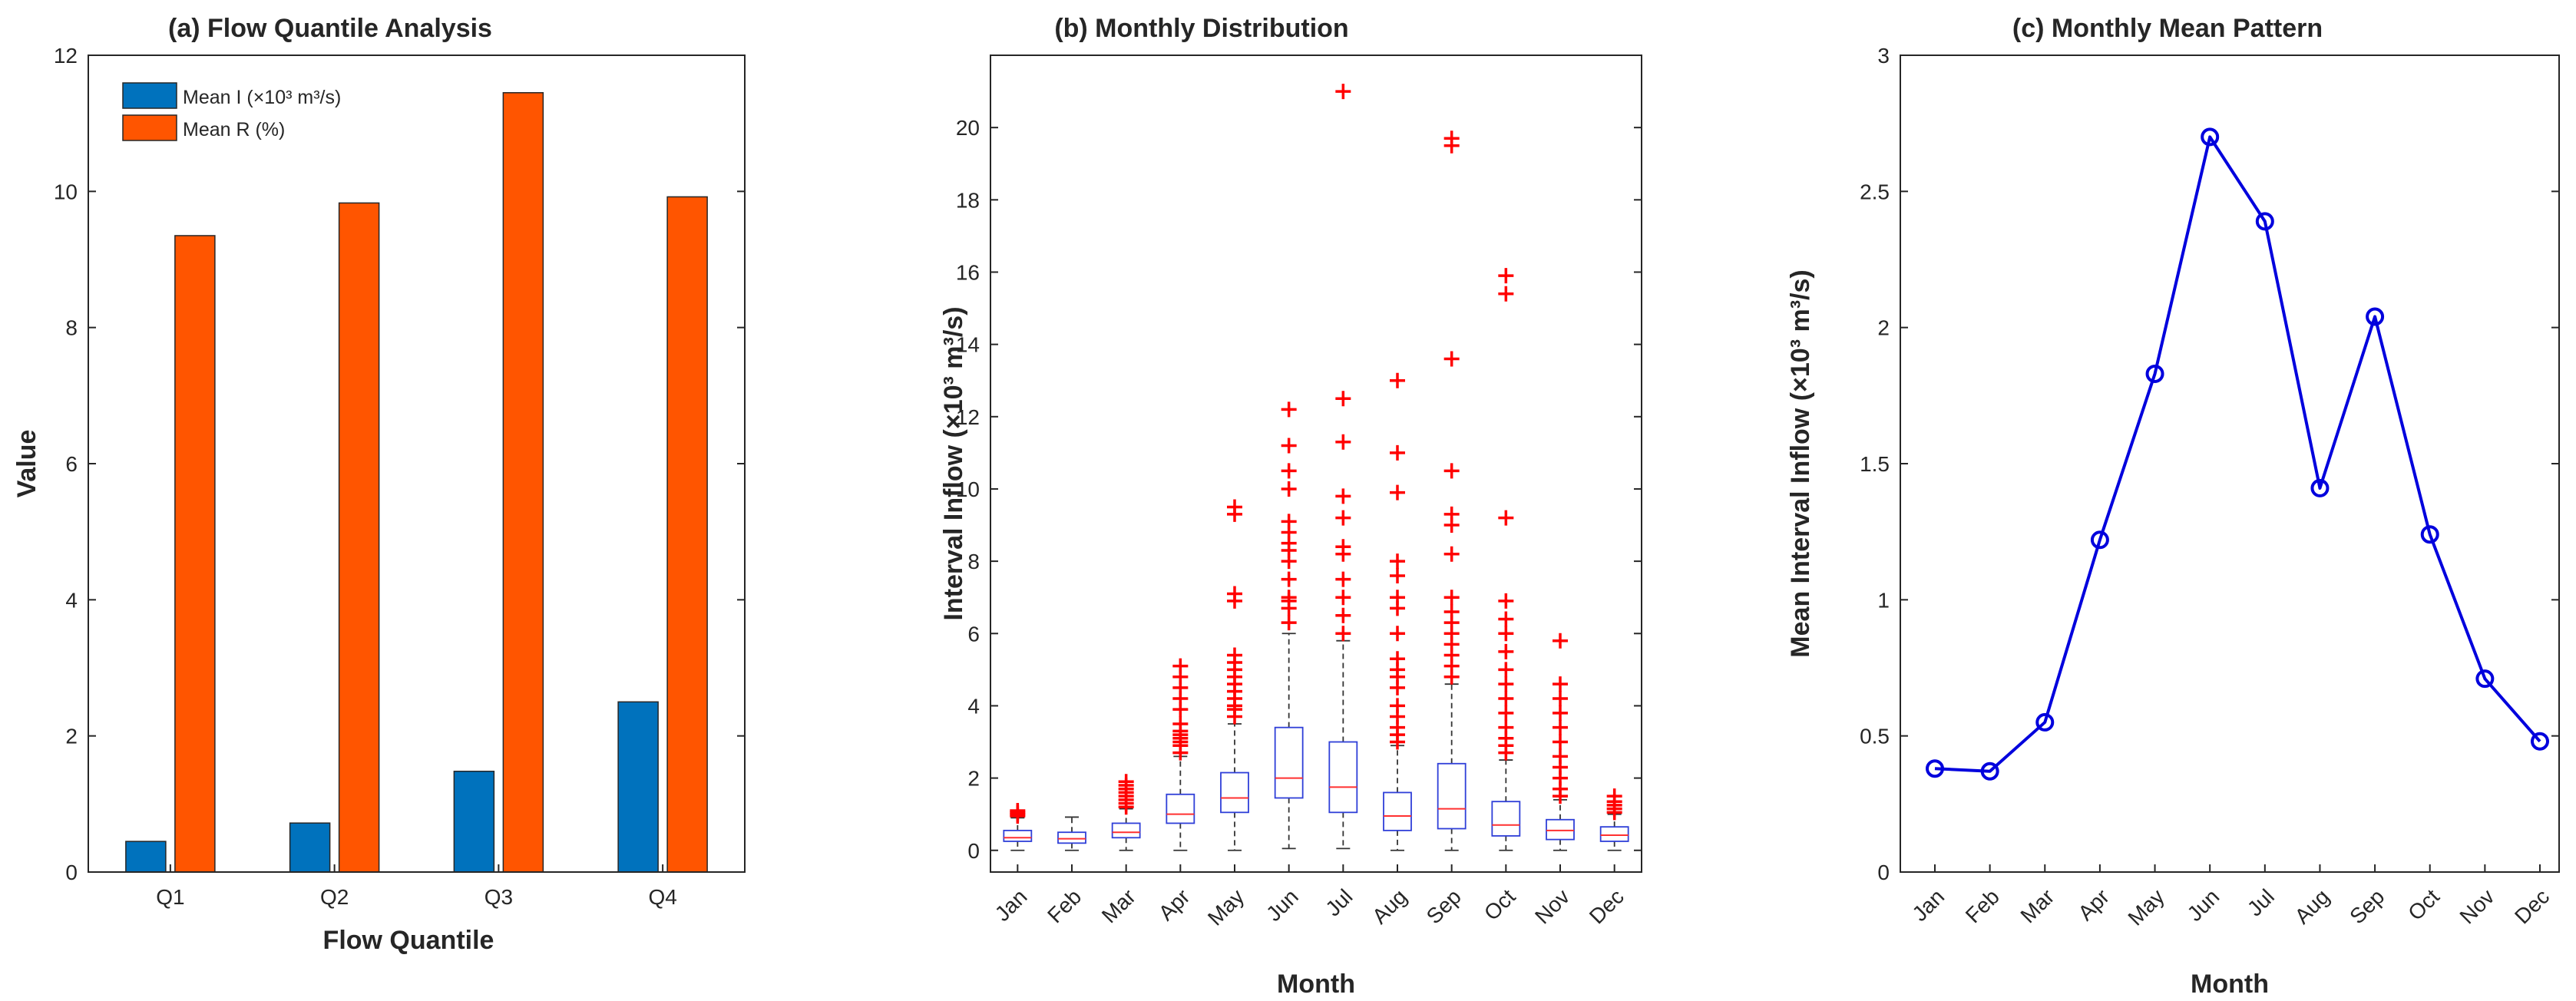 The width and height of the screenshot is (2576, 1001). What do you see at coordinates (234, 129) in the screenshot?
I see `legend-label-mean-r: Mean R (%)` at bounding box center [234, 129].